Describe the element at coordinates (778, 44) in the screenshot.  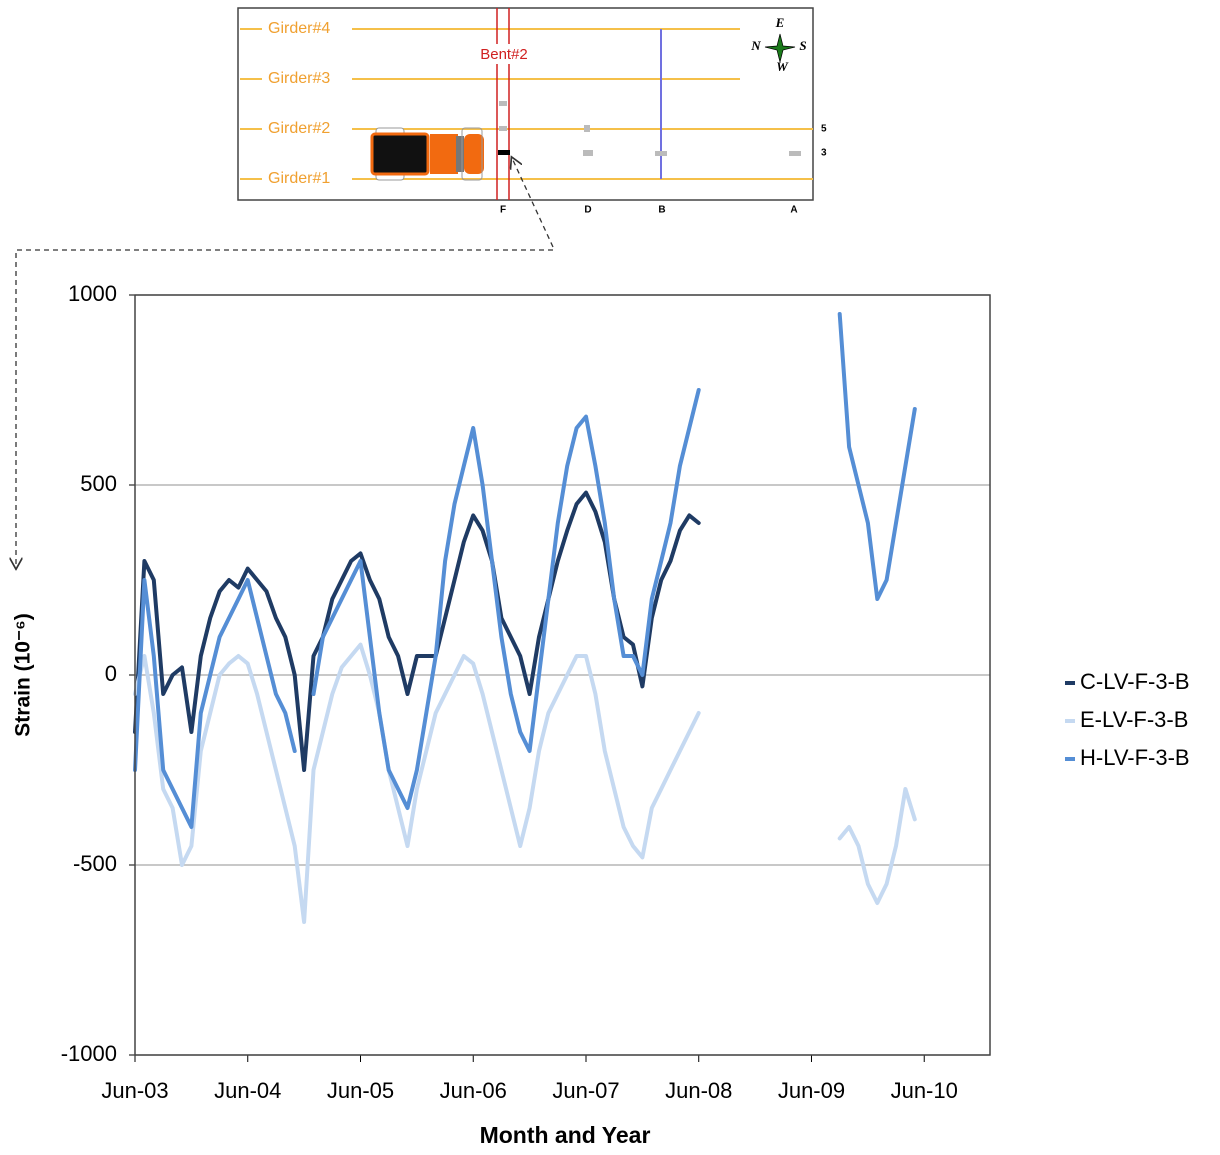
I see `compass: E N S W` at that location.